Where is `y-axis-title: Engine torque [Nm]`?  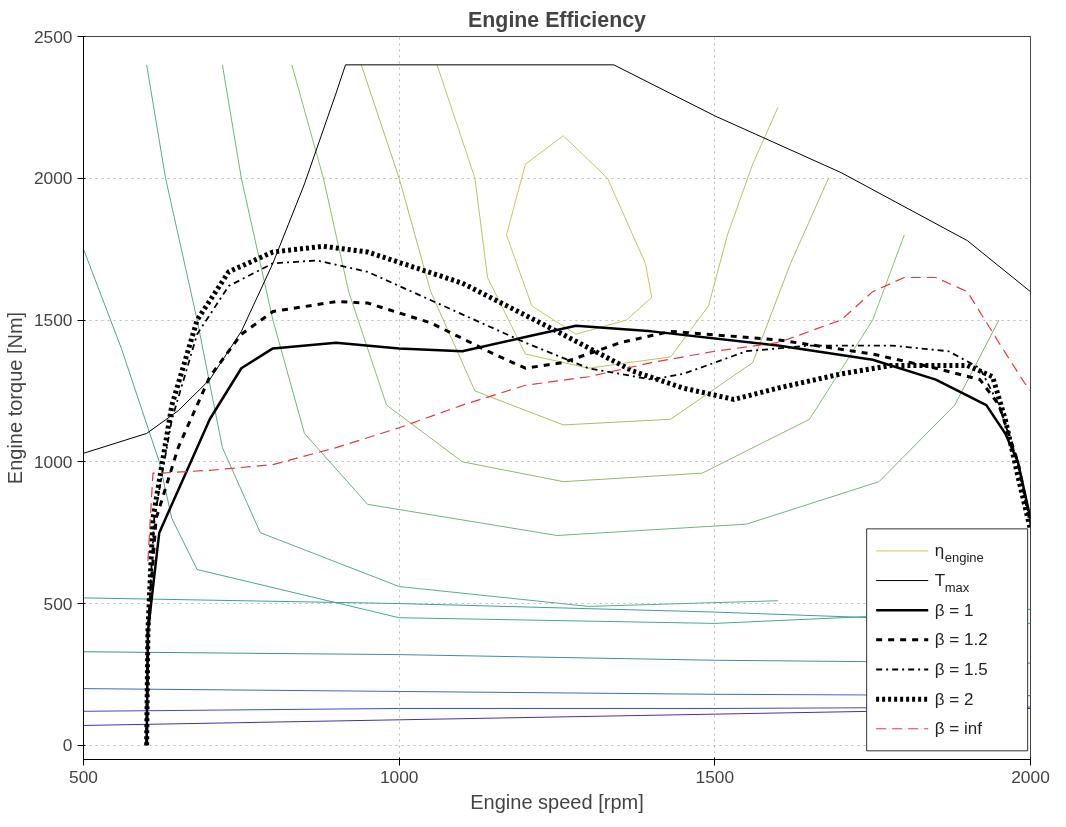
y-axis-title: Engine torque [Nm] is located at coordinates (14, 398).